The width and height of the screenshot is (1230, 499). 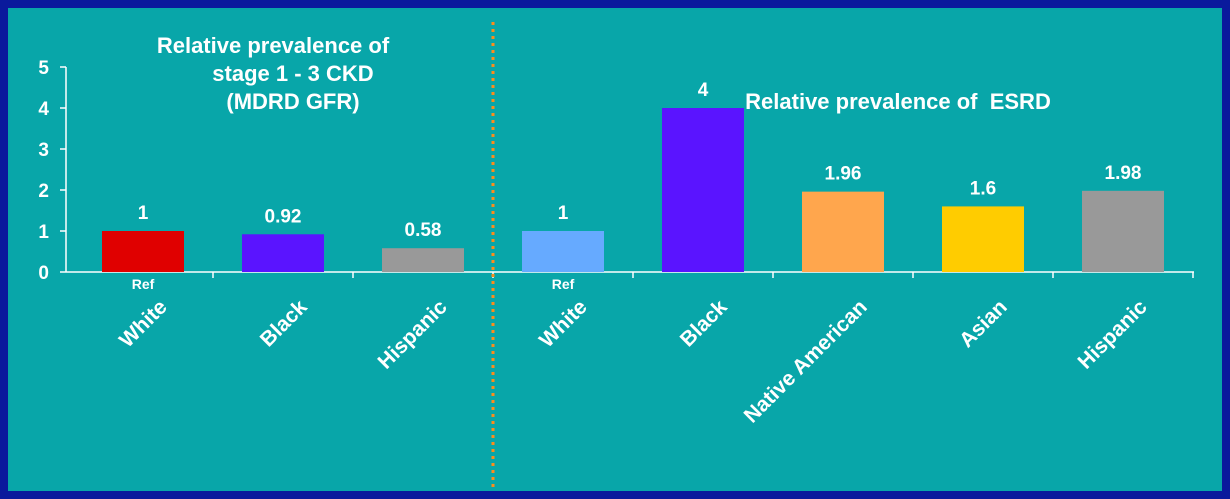 I want to click on y-tick-label: 1, so click(x=43, y=232).